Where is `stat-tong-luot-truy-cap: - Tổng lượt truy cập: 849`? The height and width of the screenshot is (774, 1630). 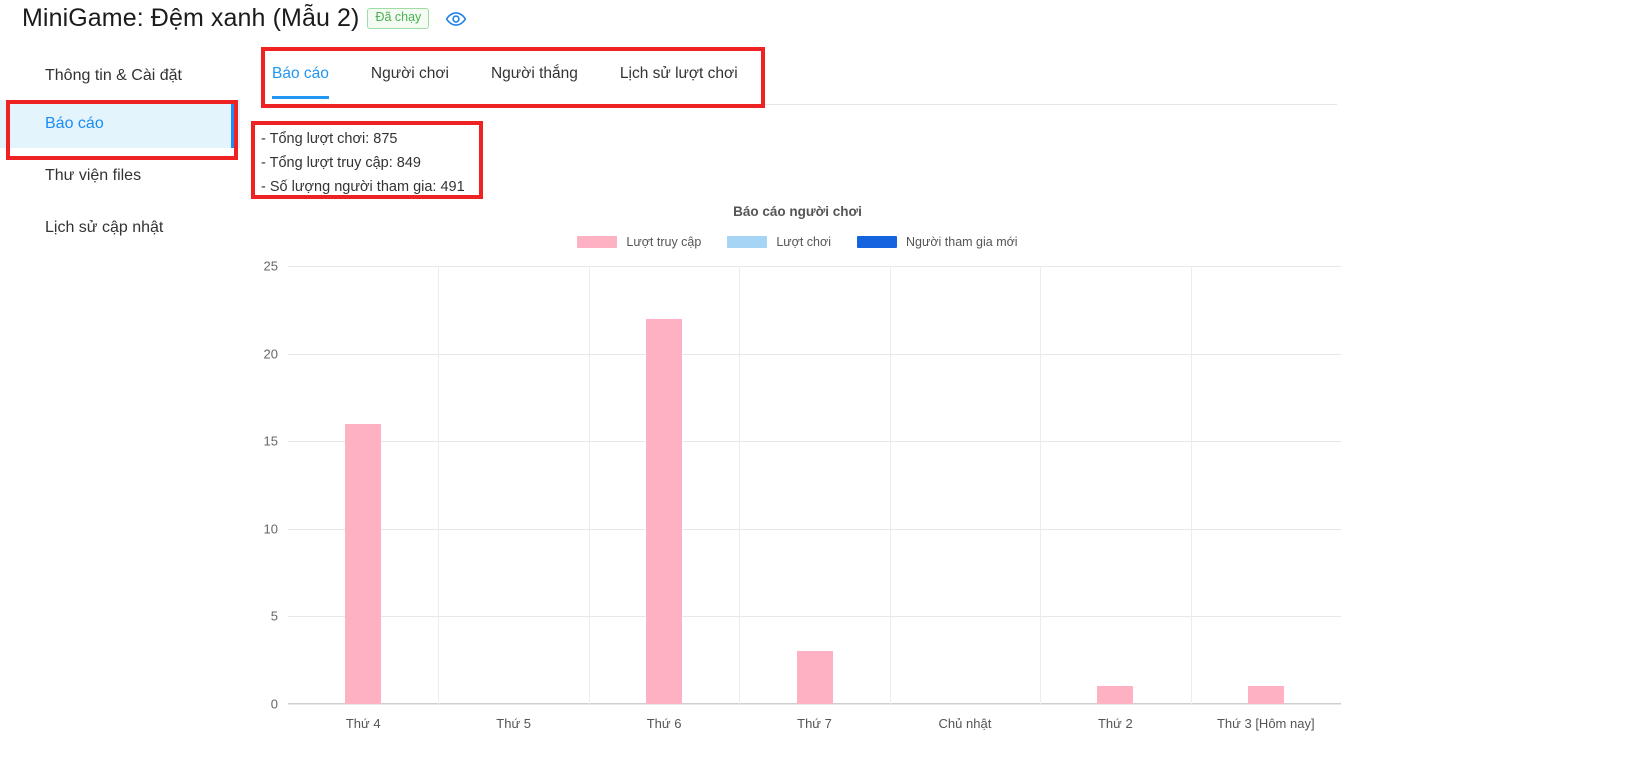 stat-tong-luot-truy-cap: - Tổng lượt truy cập: 849 is located at coordinates (341, 163).